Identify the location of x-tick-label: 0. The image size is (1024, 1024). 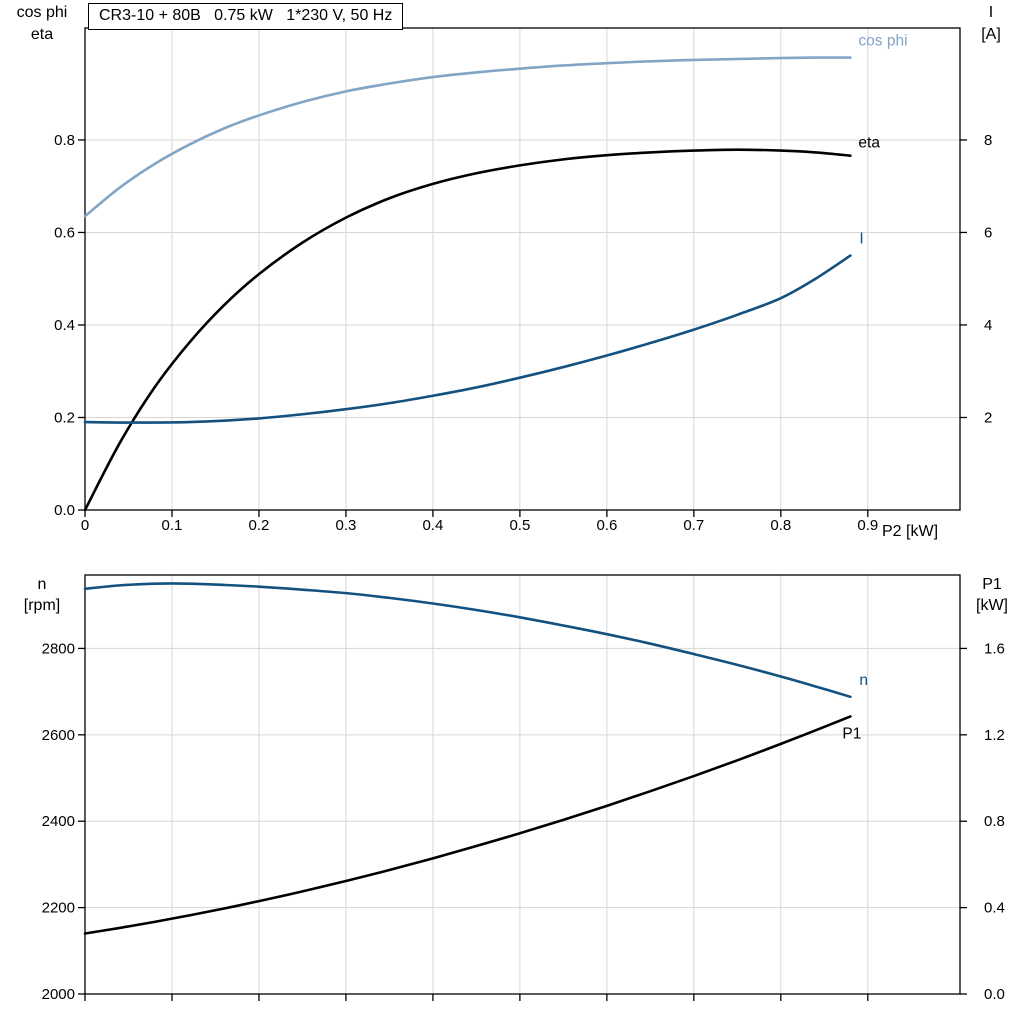
(85, 525).